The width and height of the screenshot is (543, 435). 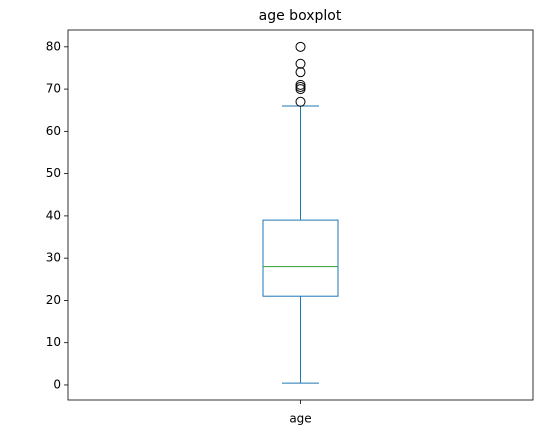 I want to click on y-tick-label: 50, so click(x=53, y=173).